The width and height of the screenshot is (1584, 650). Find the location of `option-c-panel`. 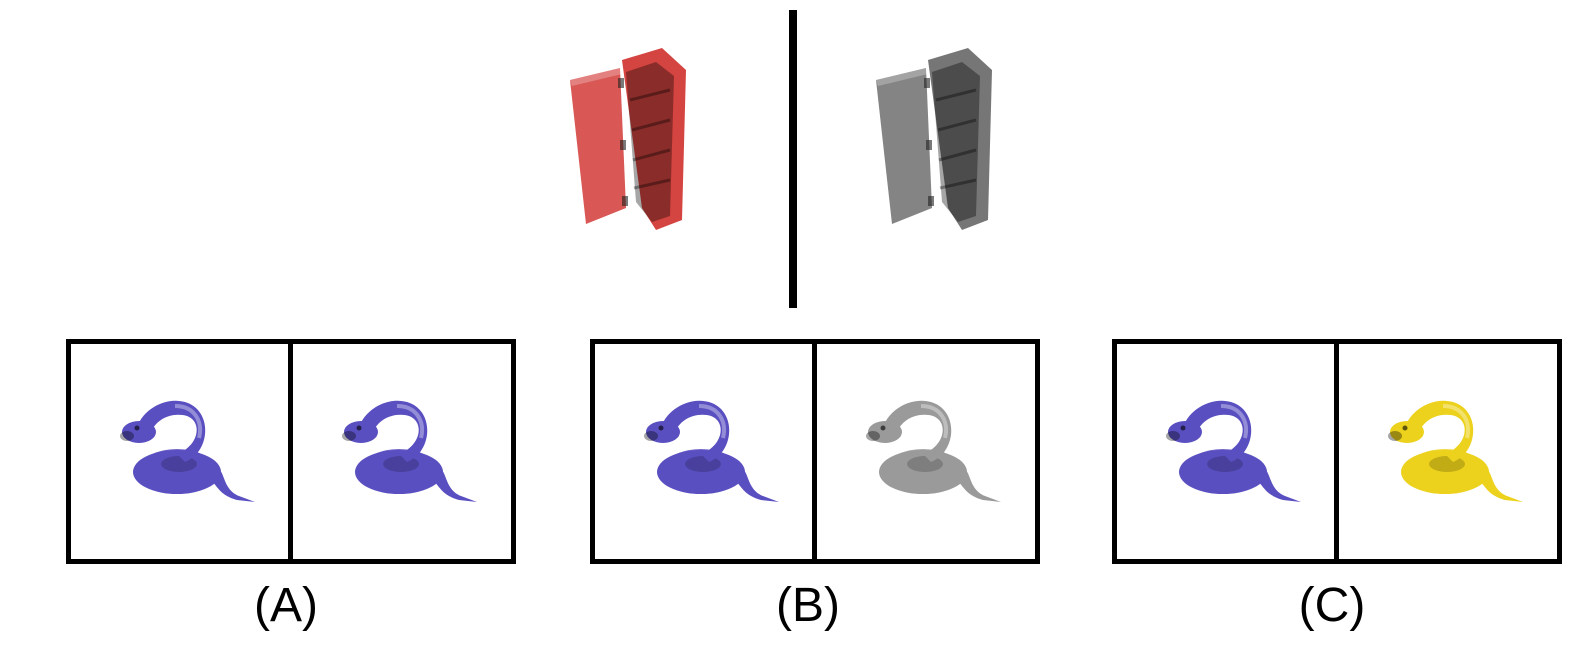

option-c-panel is located at coordinates (1337, 451).